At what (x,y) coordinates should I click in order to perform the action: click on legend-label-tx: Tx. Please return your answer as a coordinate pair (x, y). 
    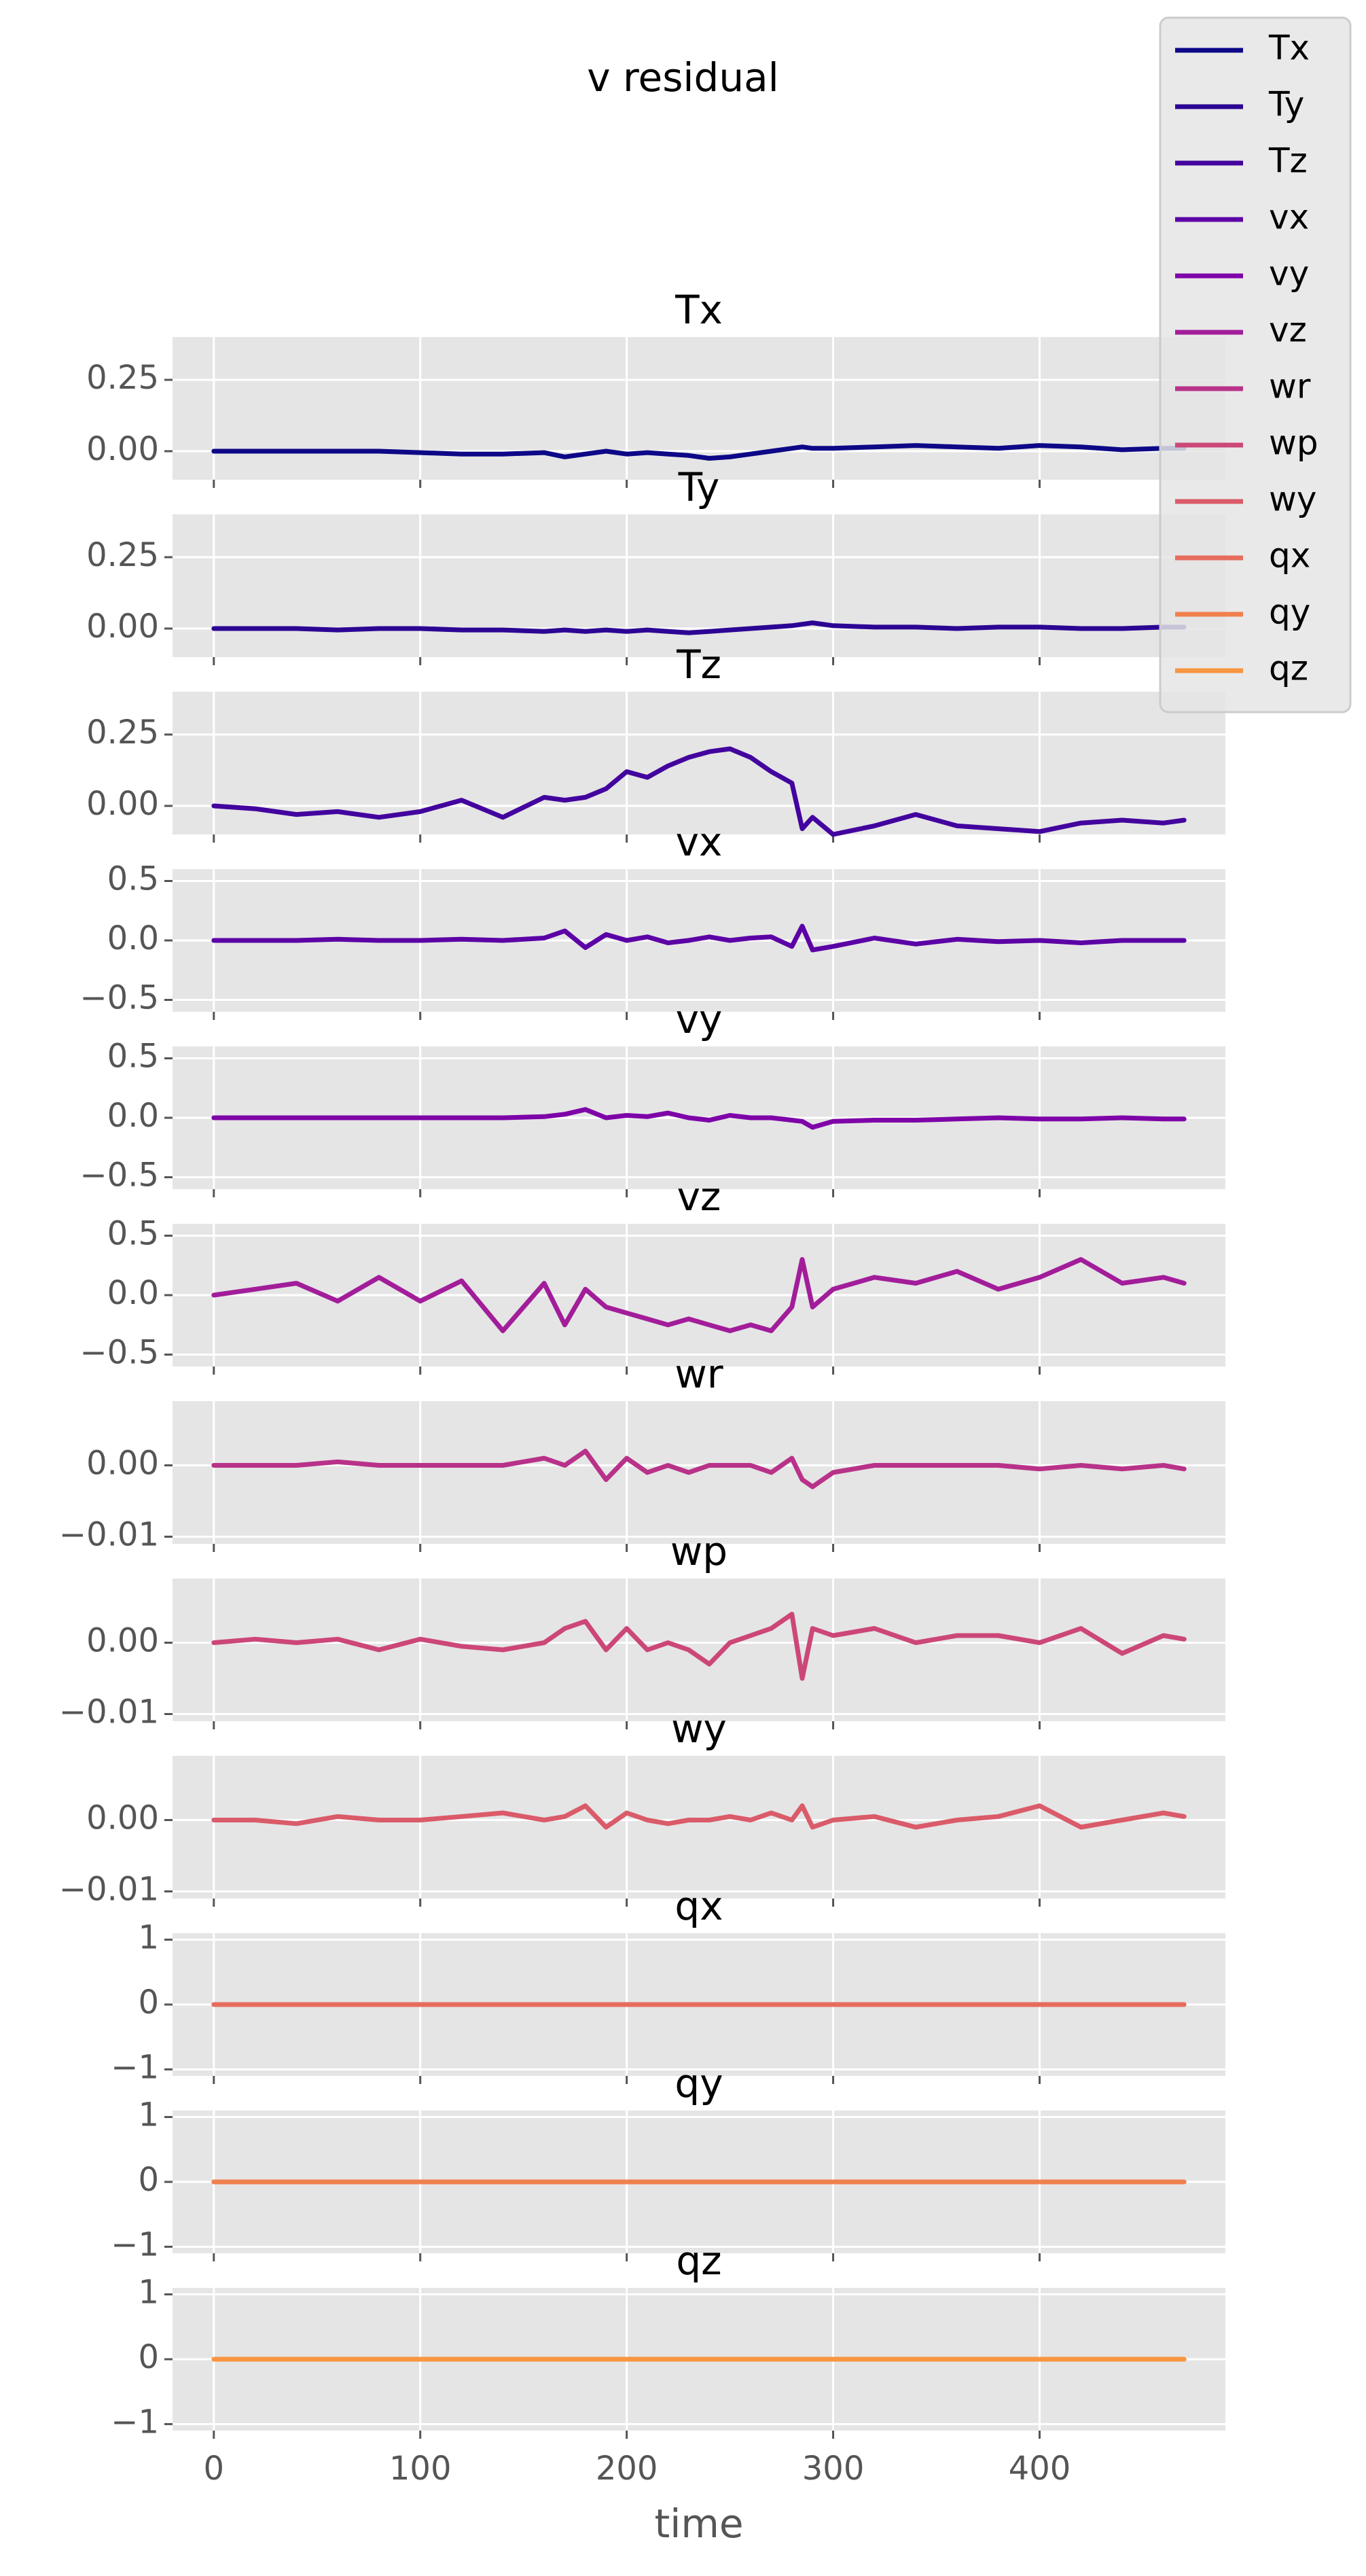
    Looking at the image, I should click on (1289, 48).